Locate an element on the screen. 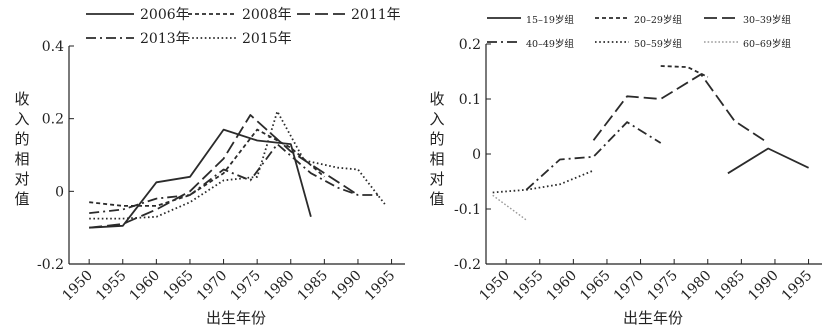 This screenshot has height=330, width=826. legend-label: 2008年 is located at coordinates (267, 15).